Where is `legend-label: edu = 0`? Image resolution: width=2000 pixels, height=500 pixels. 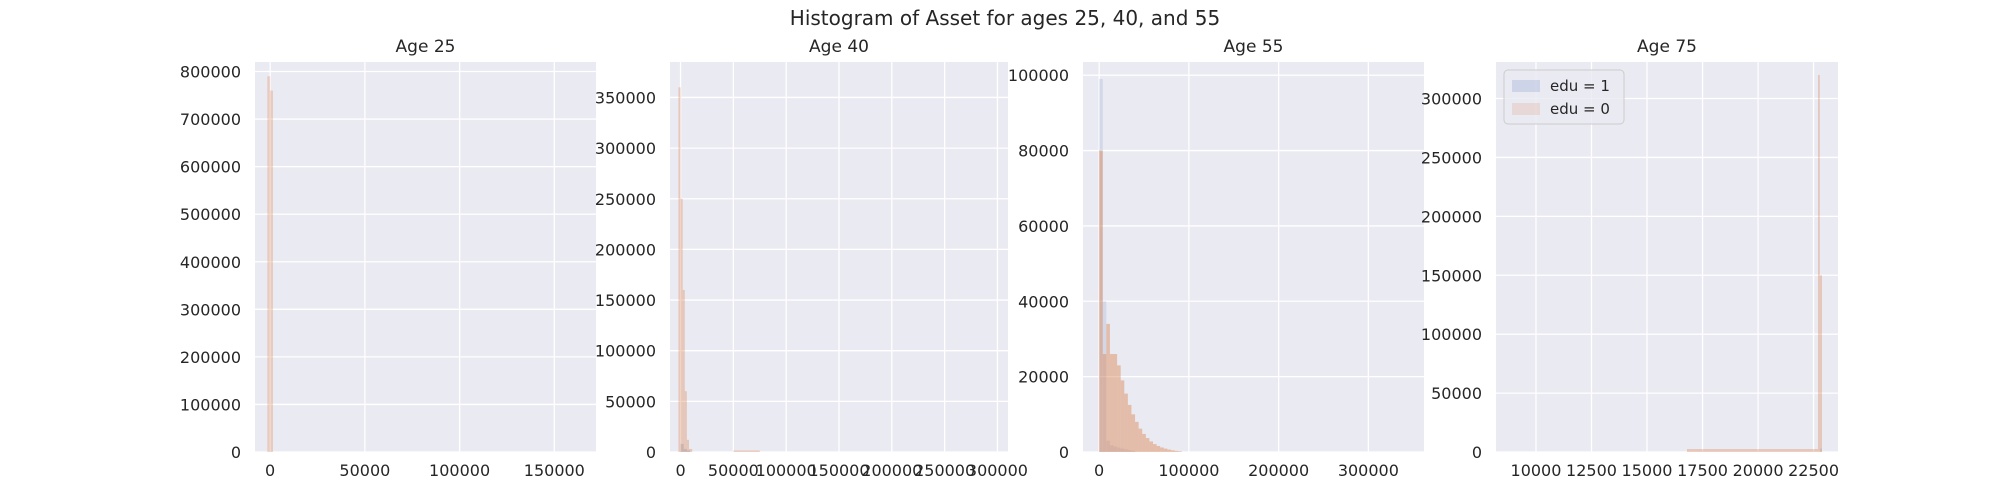 legend-label: edu = 0 is located at coordinates (1580, 109).